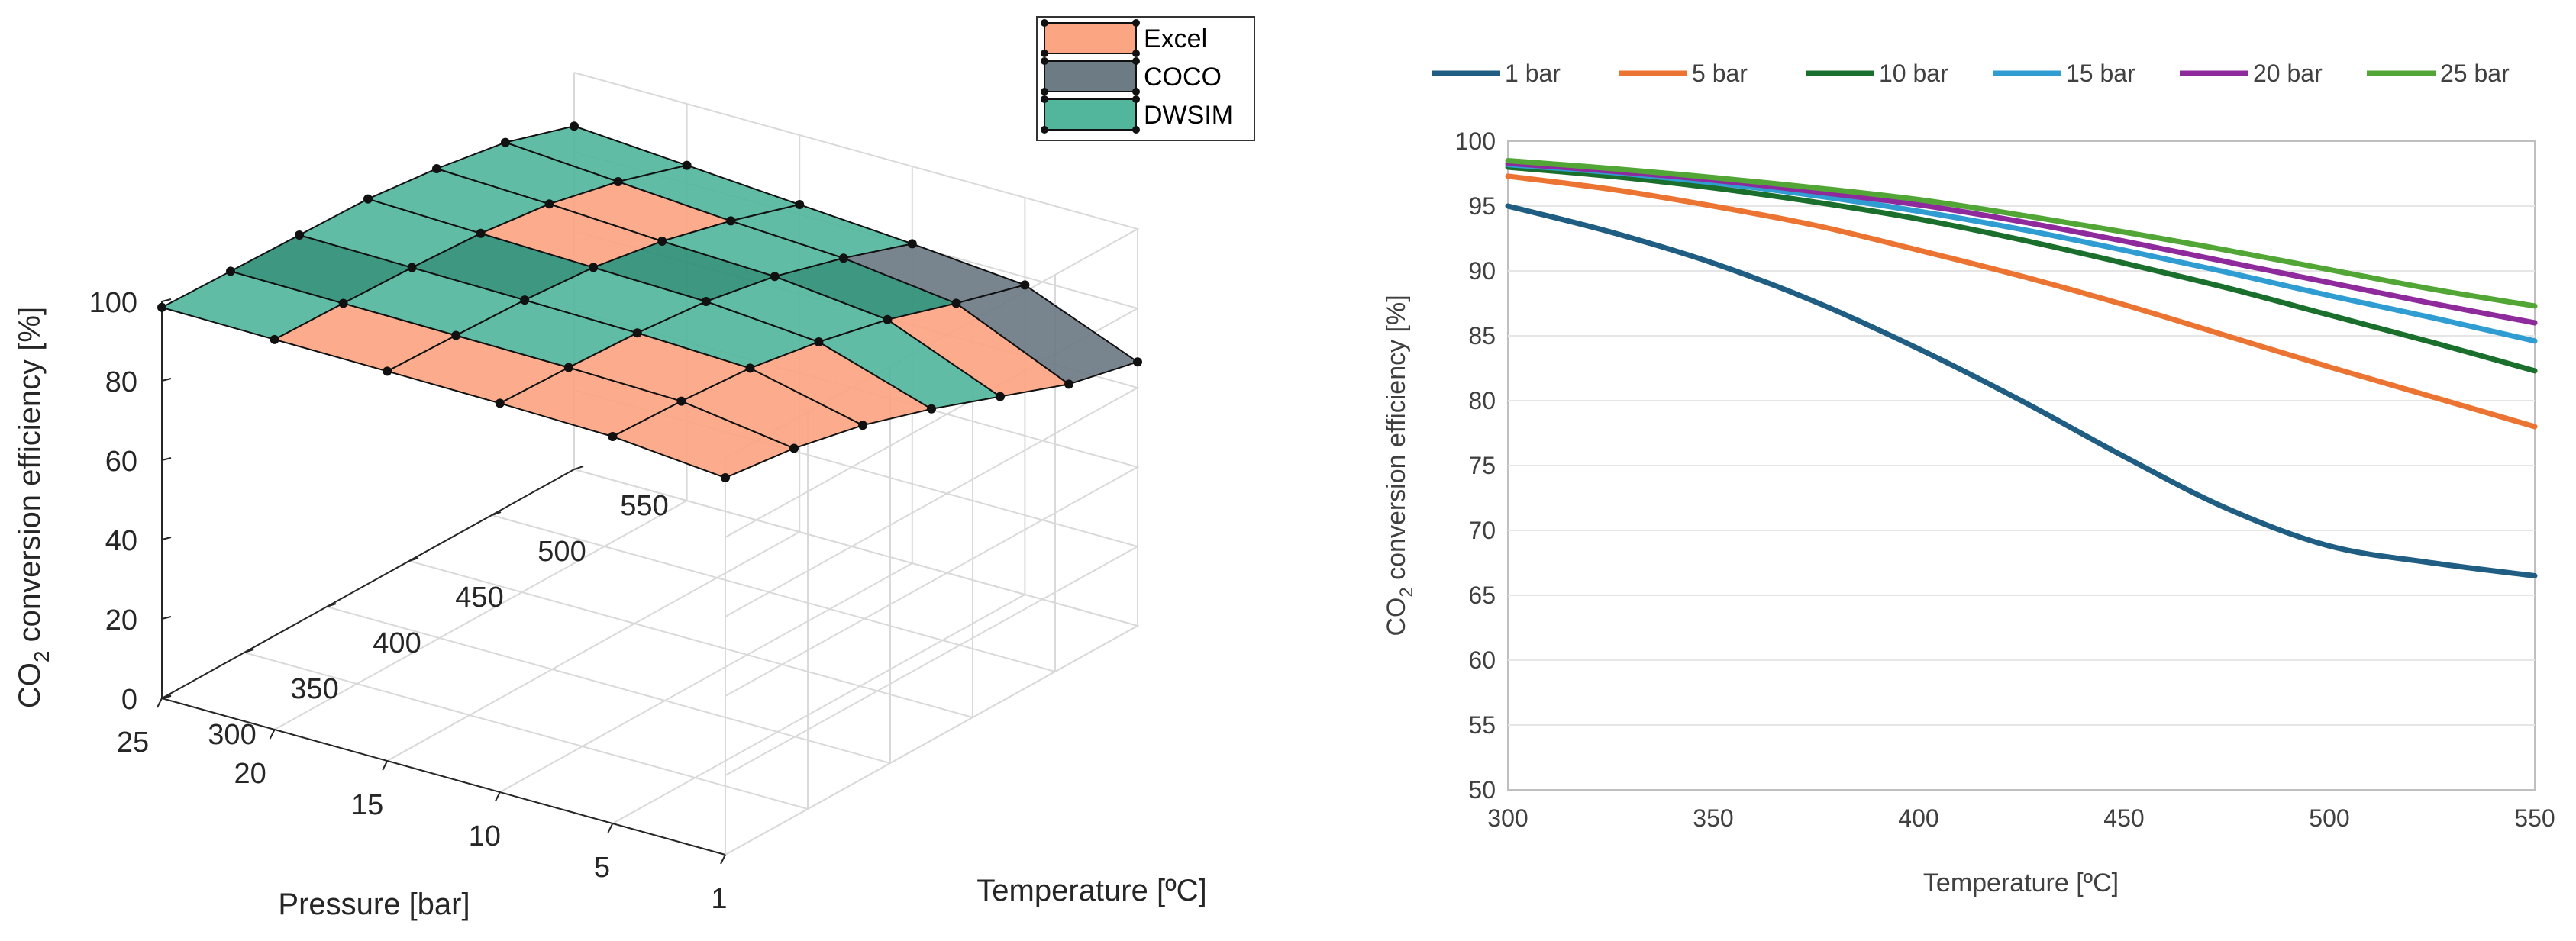 This screenshot has width=2576, height=941. I want to click on z-tick-label: 60, so click(121, 462).